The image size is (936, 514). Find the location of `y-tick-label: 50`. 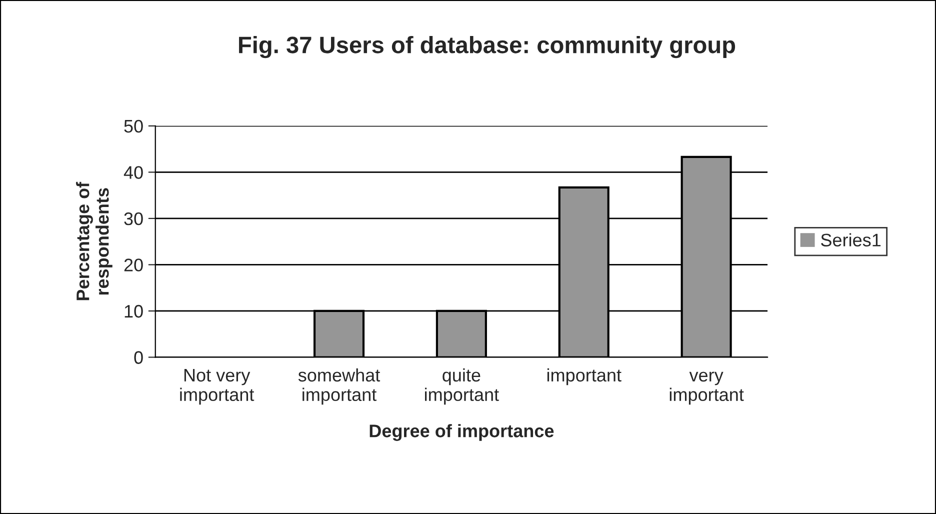

y-tick-label: 50 is located at coordinates (133, 126).